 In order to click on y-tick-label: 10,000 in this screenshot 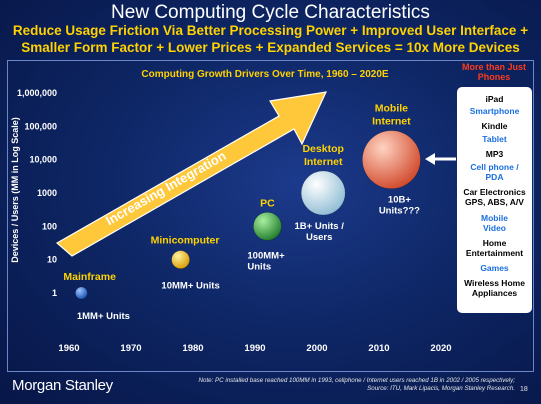, I will do `click(43, 160)`.